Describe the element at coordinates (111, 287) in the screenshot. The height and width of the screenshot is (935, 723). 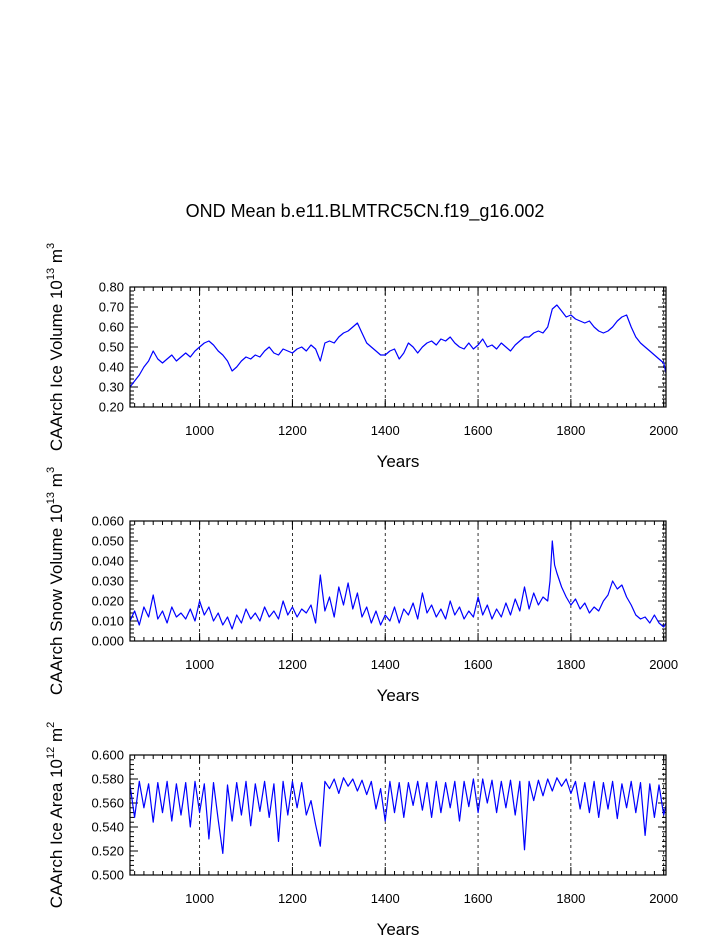
I see `y-tick-label: 0.80` at that location.